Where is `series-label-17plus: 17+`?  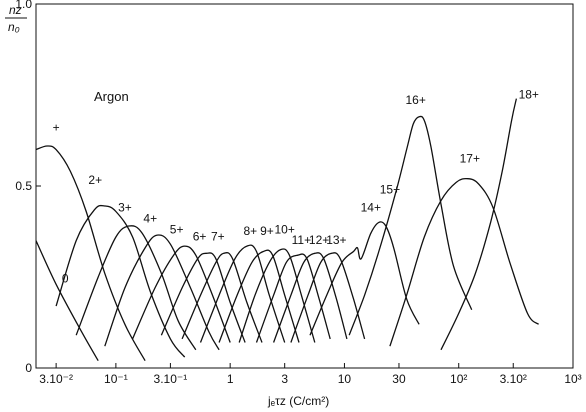
series-label-17plus: 17+ is located at coordinates (470, 158).